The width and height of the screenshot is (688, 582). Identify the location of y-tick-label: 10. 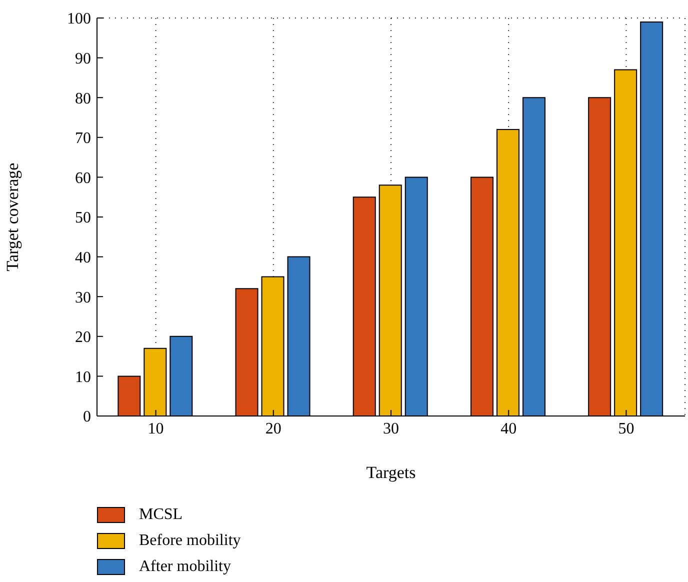
(83, 377).